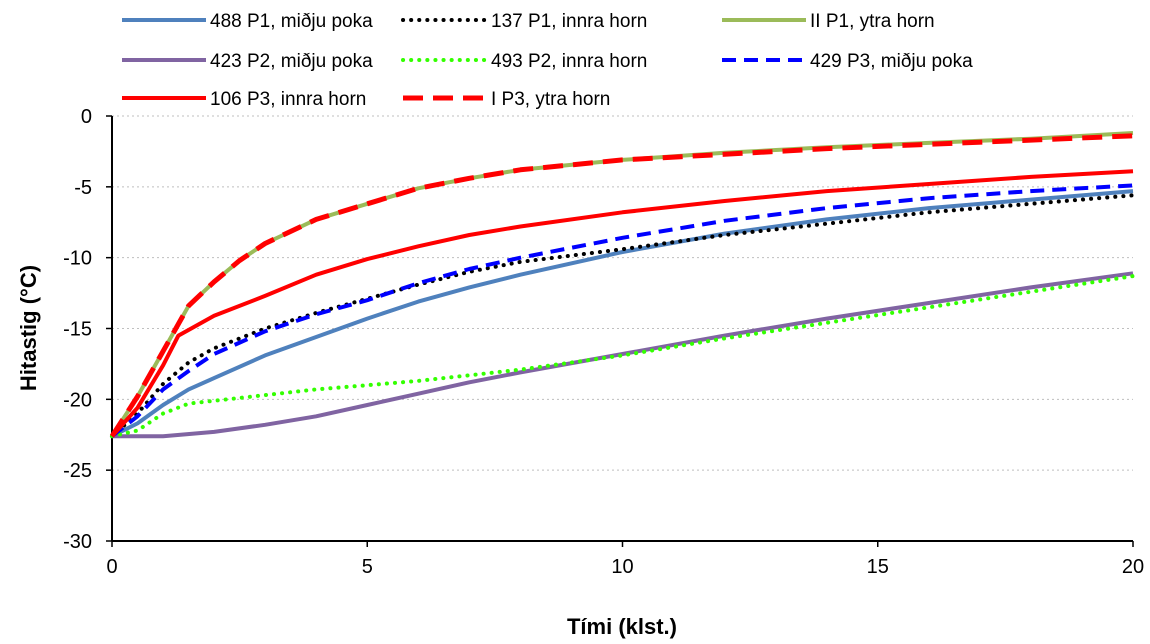  Describe the element at coordinates (622, 567) in the screenshot. I see `x-tick-label: 10` at that location.